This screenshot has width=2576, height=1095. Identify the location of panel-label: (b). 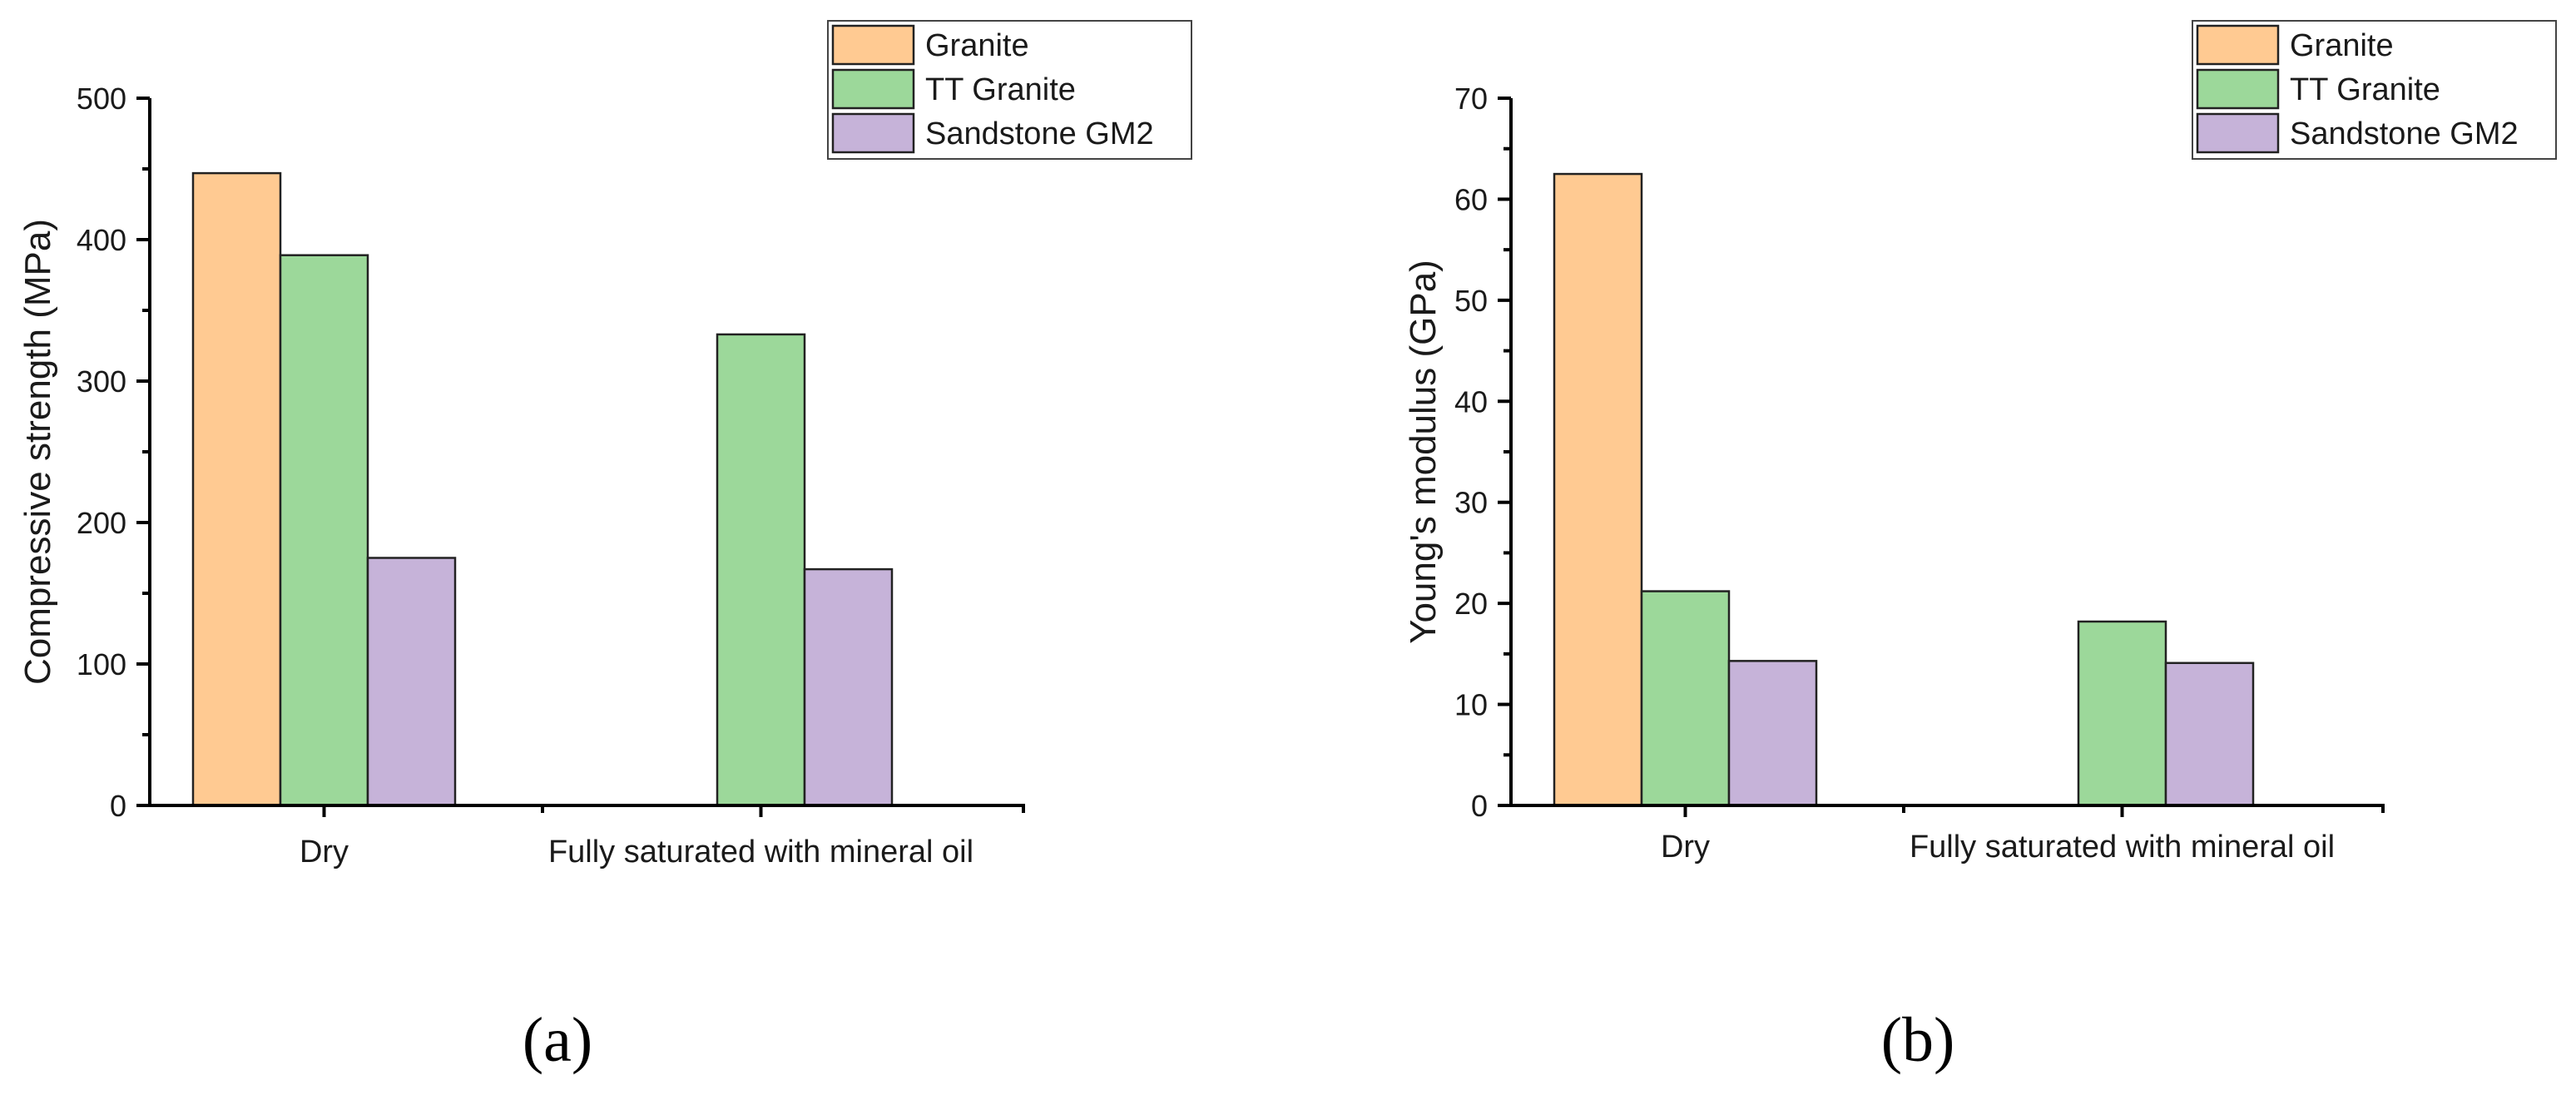
(1918, 1040).